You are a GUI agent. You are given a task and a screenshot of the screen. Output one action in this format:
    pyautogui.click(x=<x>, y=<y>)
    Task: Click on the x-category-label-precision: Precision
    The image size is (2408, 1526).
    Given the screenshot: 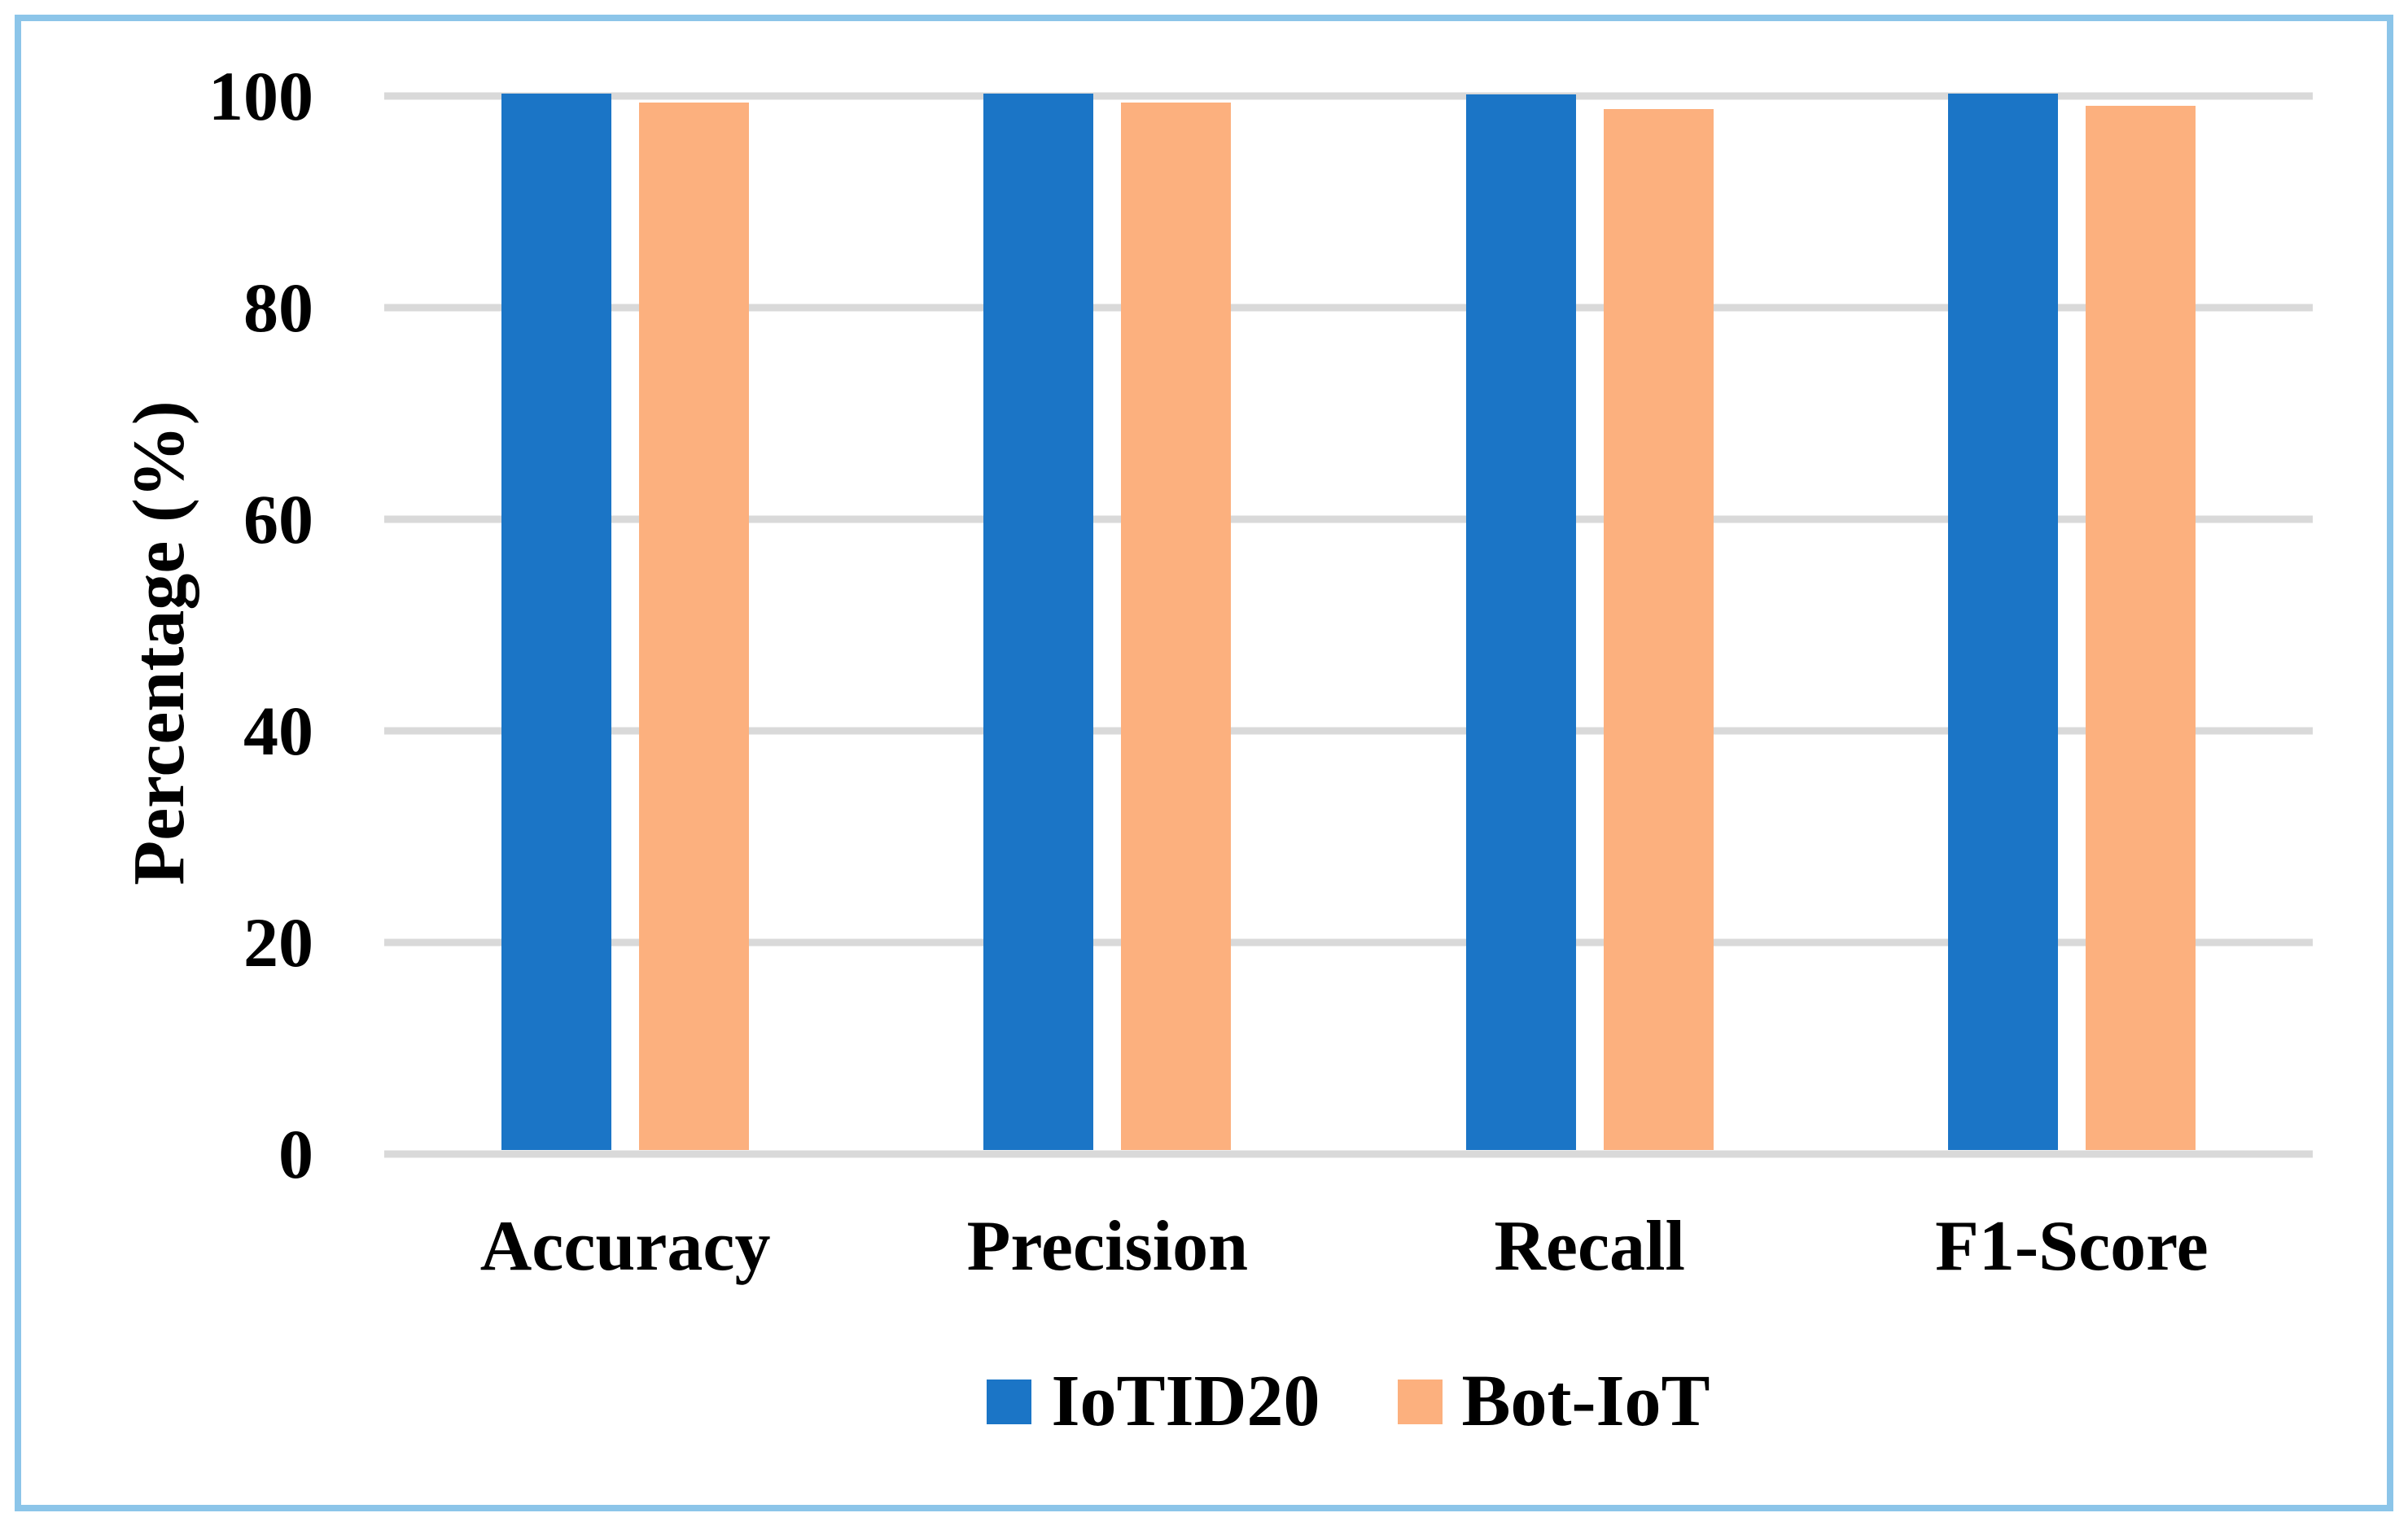 What is the action you would take?
    pyautogui.click(x=1107, y=1246)
    